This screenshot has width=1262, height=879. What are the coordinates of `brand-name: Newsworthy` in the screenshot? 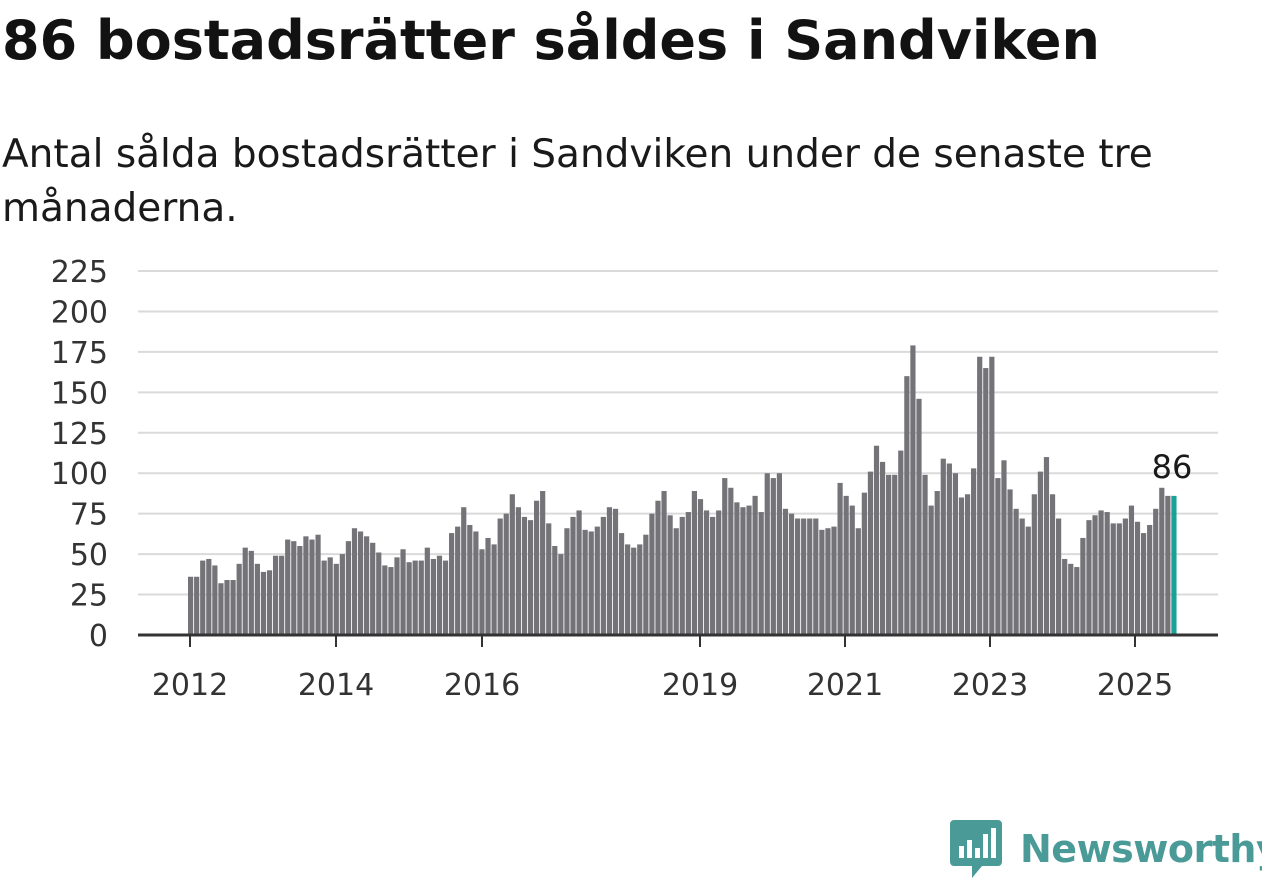 It's located at (1141, 849).